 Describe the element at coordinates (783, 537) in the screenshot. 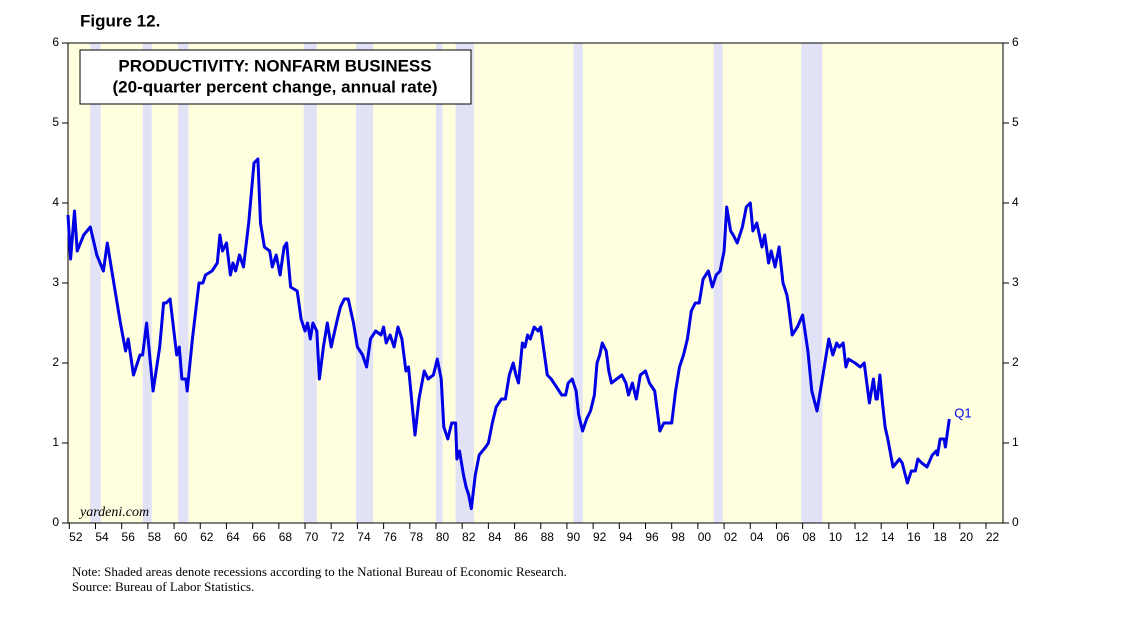

I see `x-tick-label: 06` at that location.